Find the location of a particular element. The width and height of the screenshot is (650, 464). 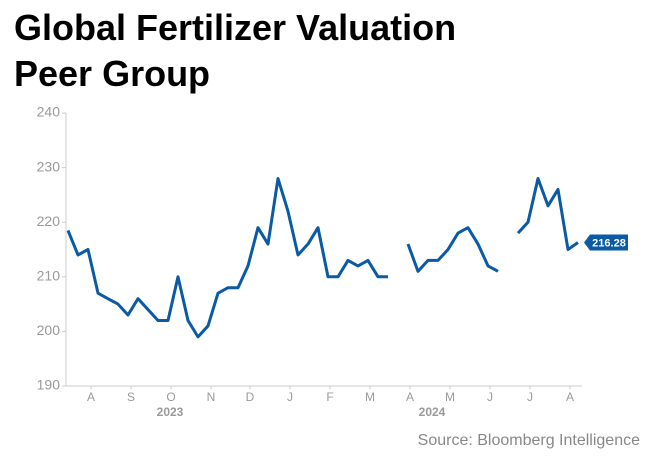

y-tick-label: 190 is located at coordinates (49, 385).